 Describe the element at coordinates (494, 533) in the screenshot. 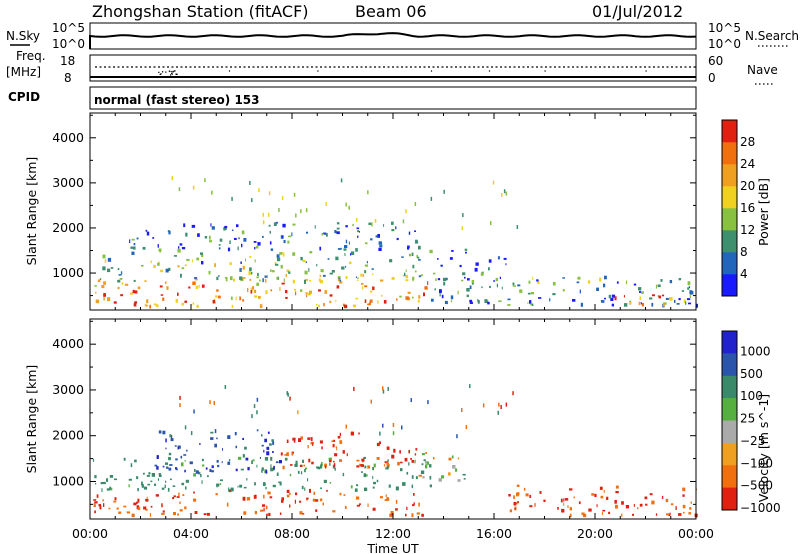

I see `xtick-label: 16:00` at that location.